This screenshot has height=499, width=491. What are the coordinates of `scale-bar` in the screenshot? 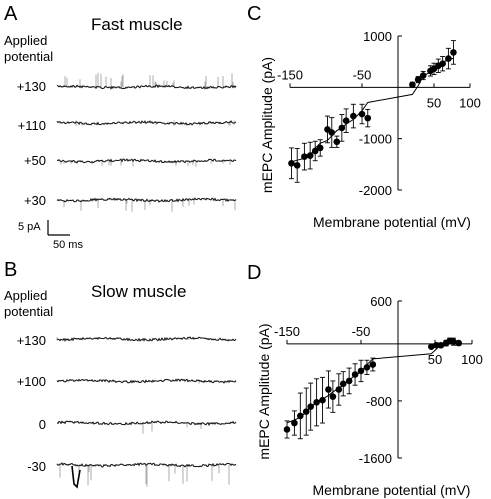 It's located at (58, 228).